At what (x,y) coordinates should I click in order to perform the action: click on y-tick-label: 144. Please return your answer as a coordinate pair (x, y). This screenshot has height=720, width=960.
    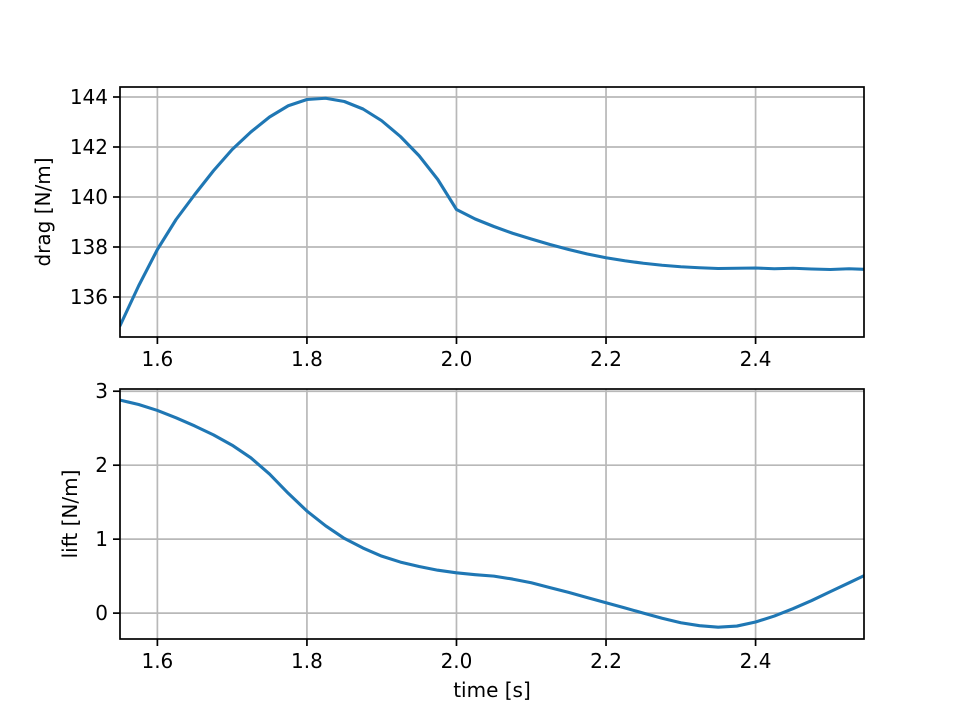
    Looking at the image, I should click on (89, 97).